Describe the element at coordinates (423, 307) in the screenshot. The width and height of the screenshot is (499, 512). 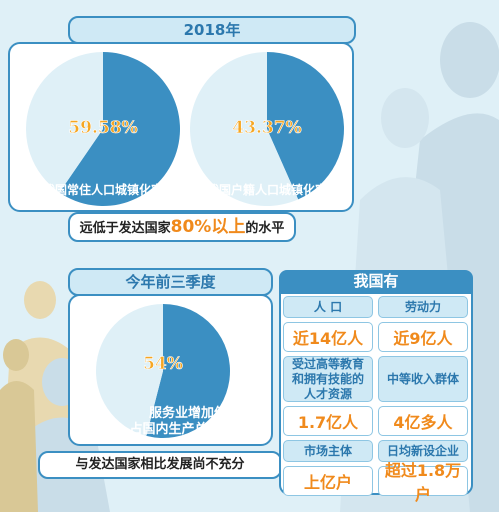
I see `grid-label-right: 劳动力` at that location.